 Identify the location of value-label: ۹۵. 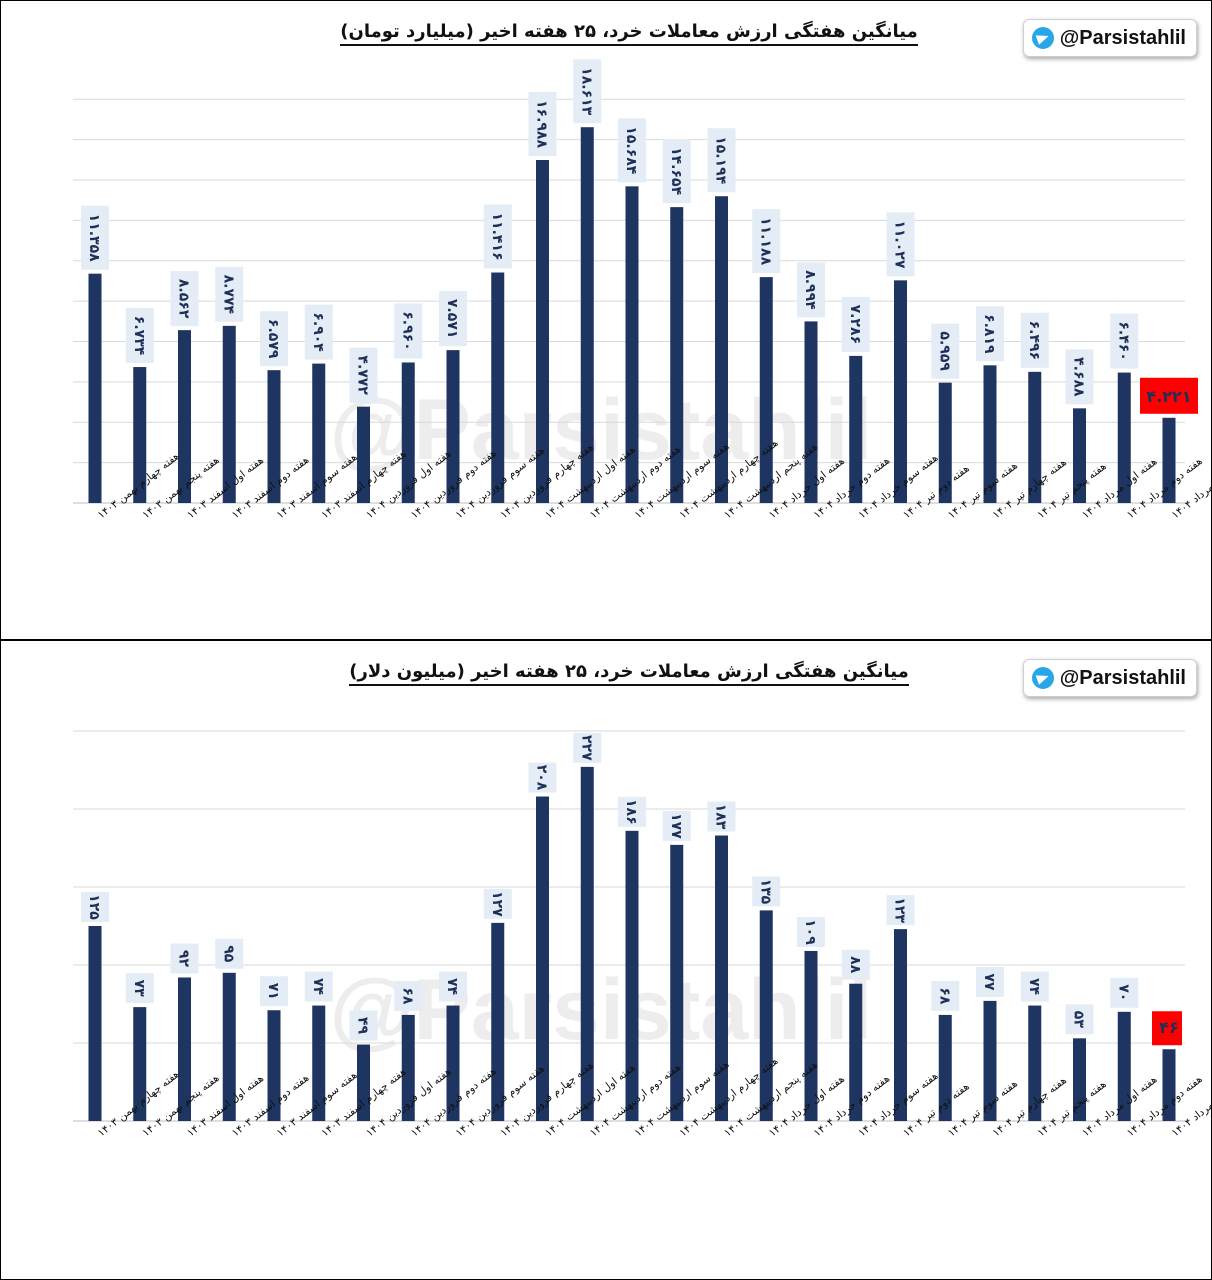
(228, 954).